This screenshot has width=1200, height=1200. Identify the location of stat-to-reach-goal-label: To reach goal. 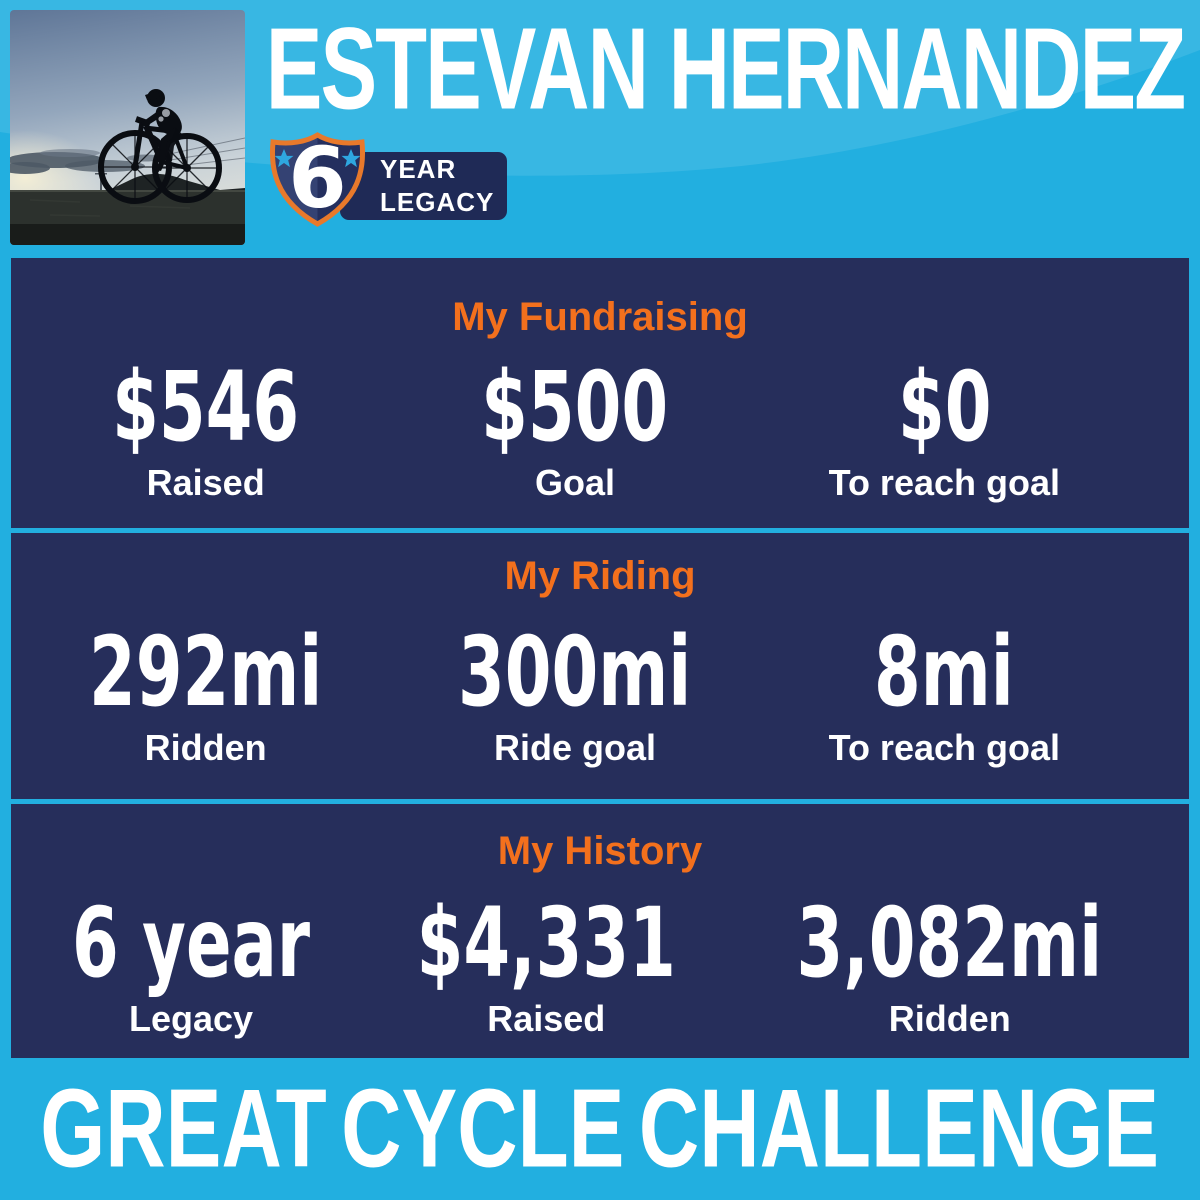
(944, 483).